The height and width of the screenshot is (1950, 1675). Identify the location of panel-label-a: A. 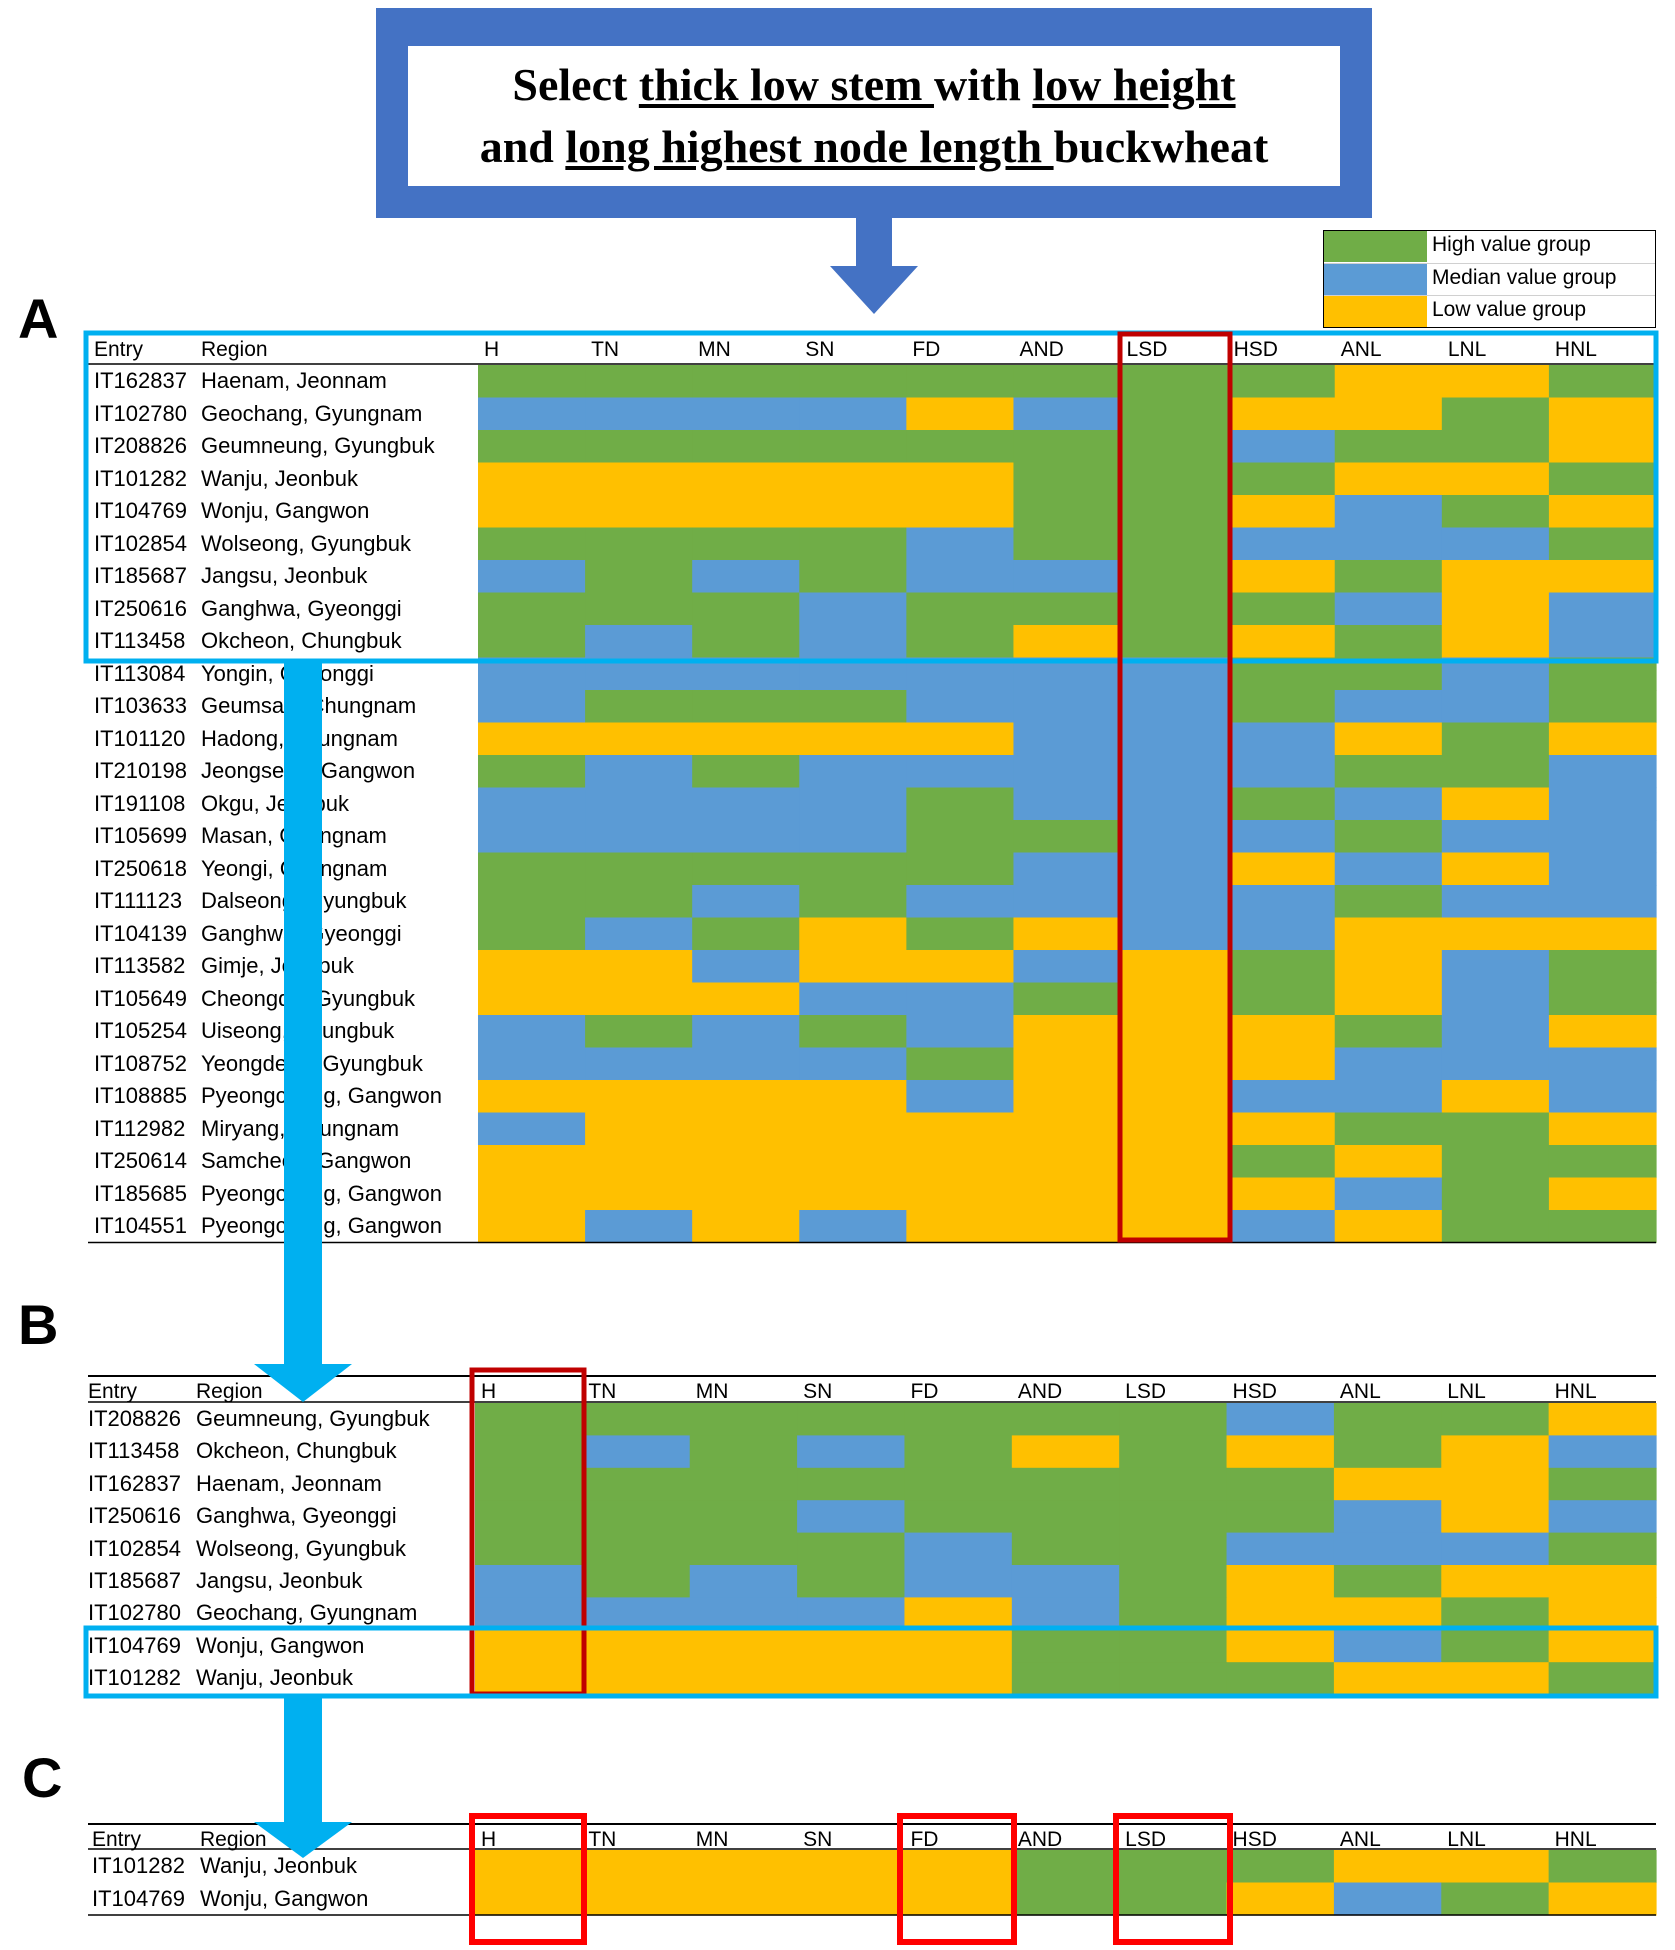
(38, 318).